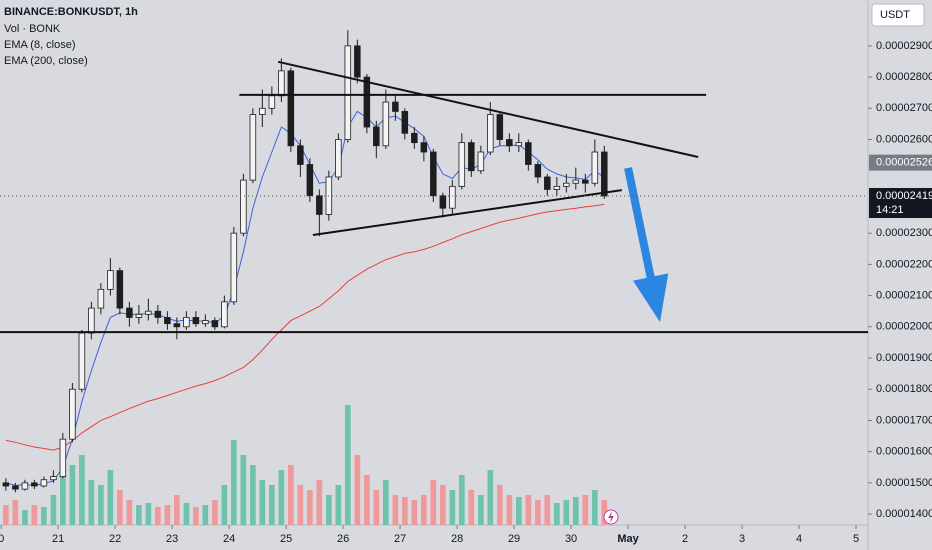 The image size is (932, 550). I want to click on y-tick-label: 0.00001700, so click(904, 420).